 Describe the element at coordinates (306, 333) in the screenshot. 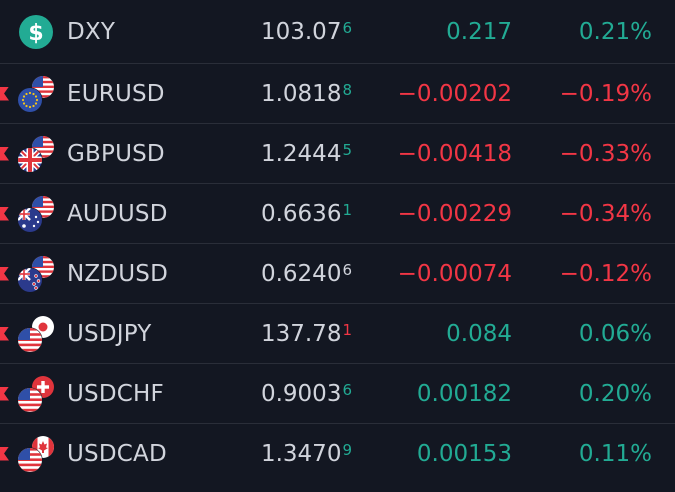

I see `last-price: 137.781` at that location.